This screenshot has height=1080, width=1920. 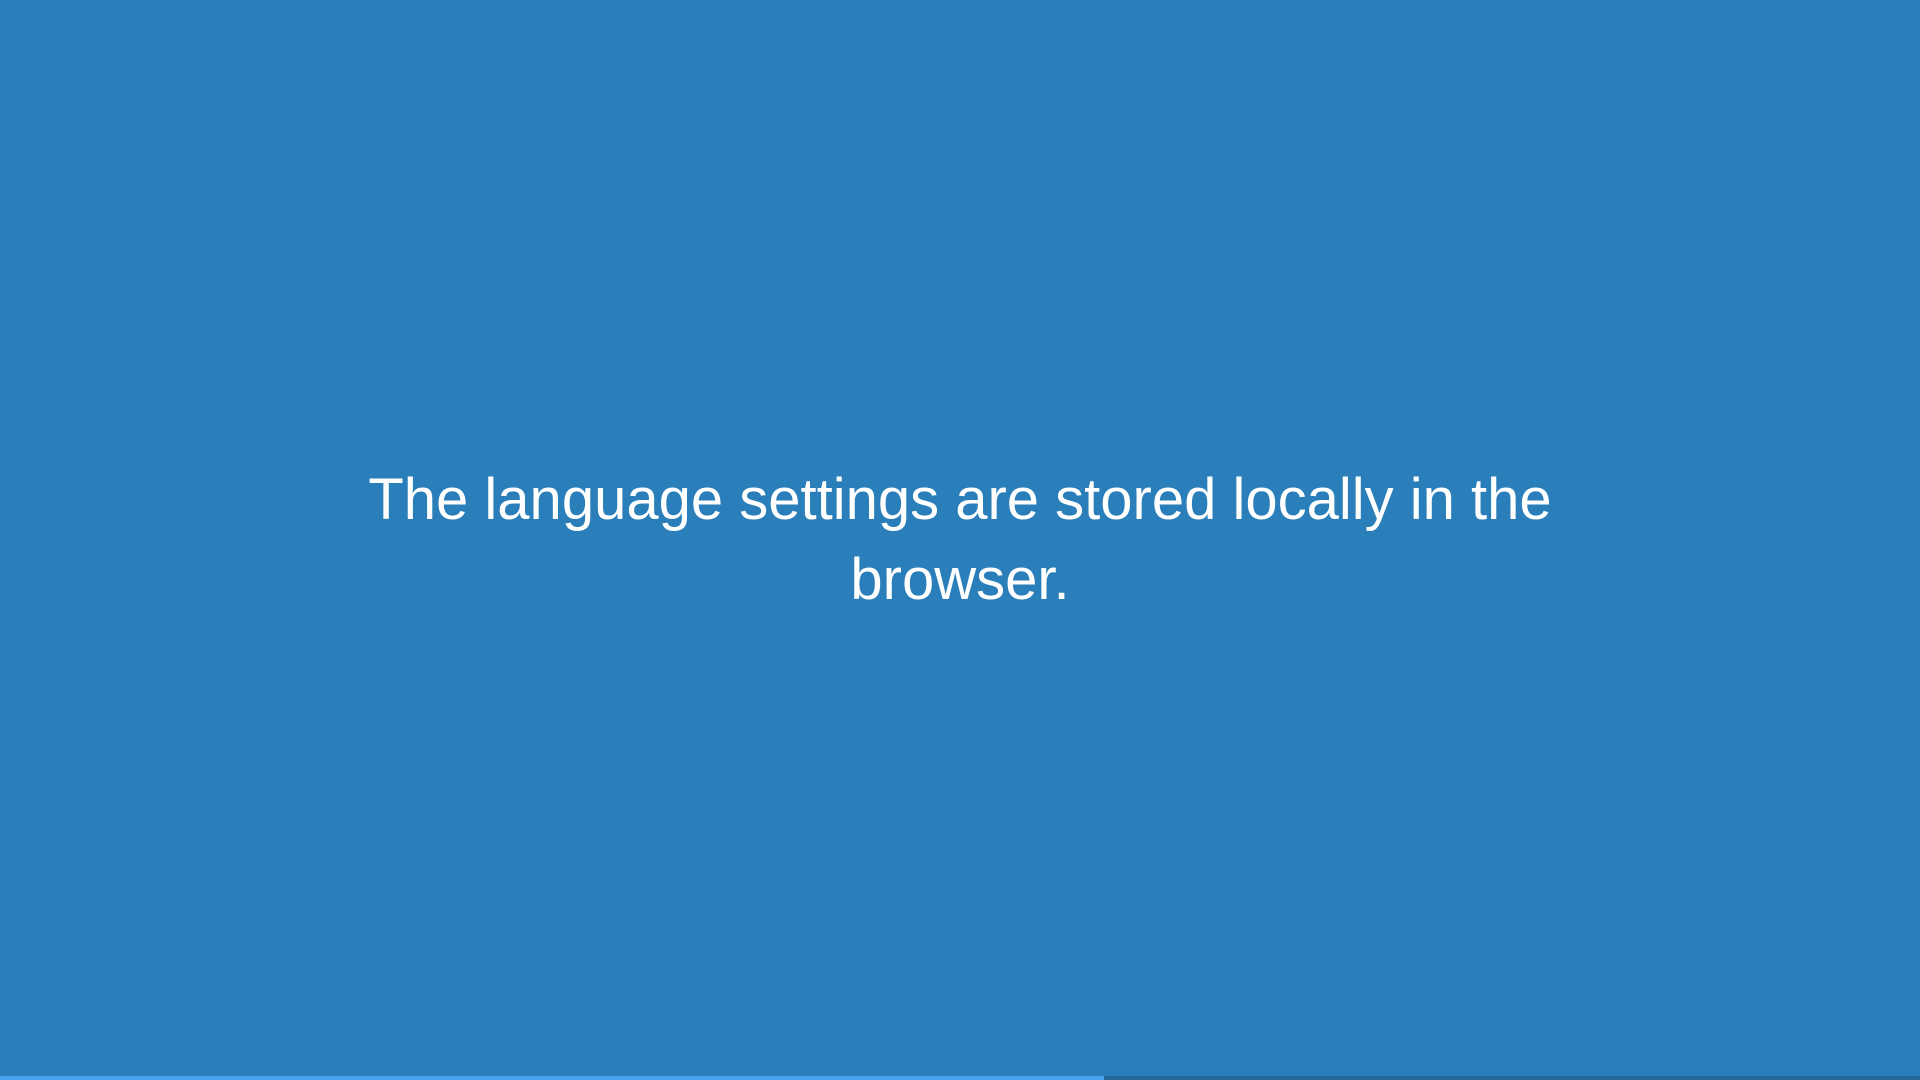 What do you see at coordinates (552, 1078) in the screenshot?
I see `progress-bar-fill` at bounding box center [552, 1078].